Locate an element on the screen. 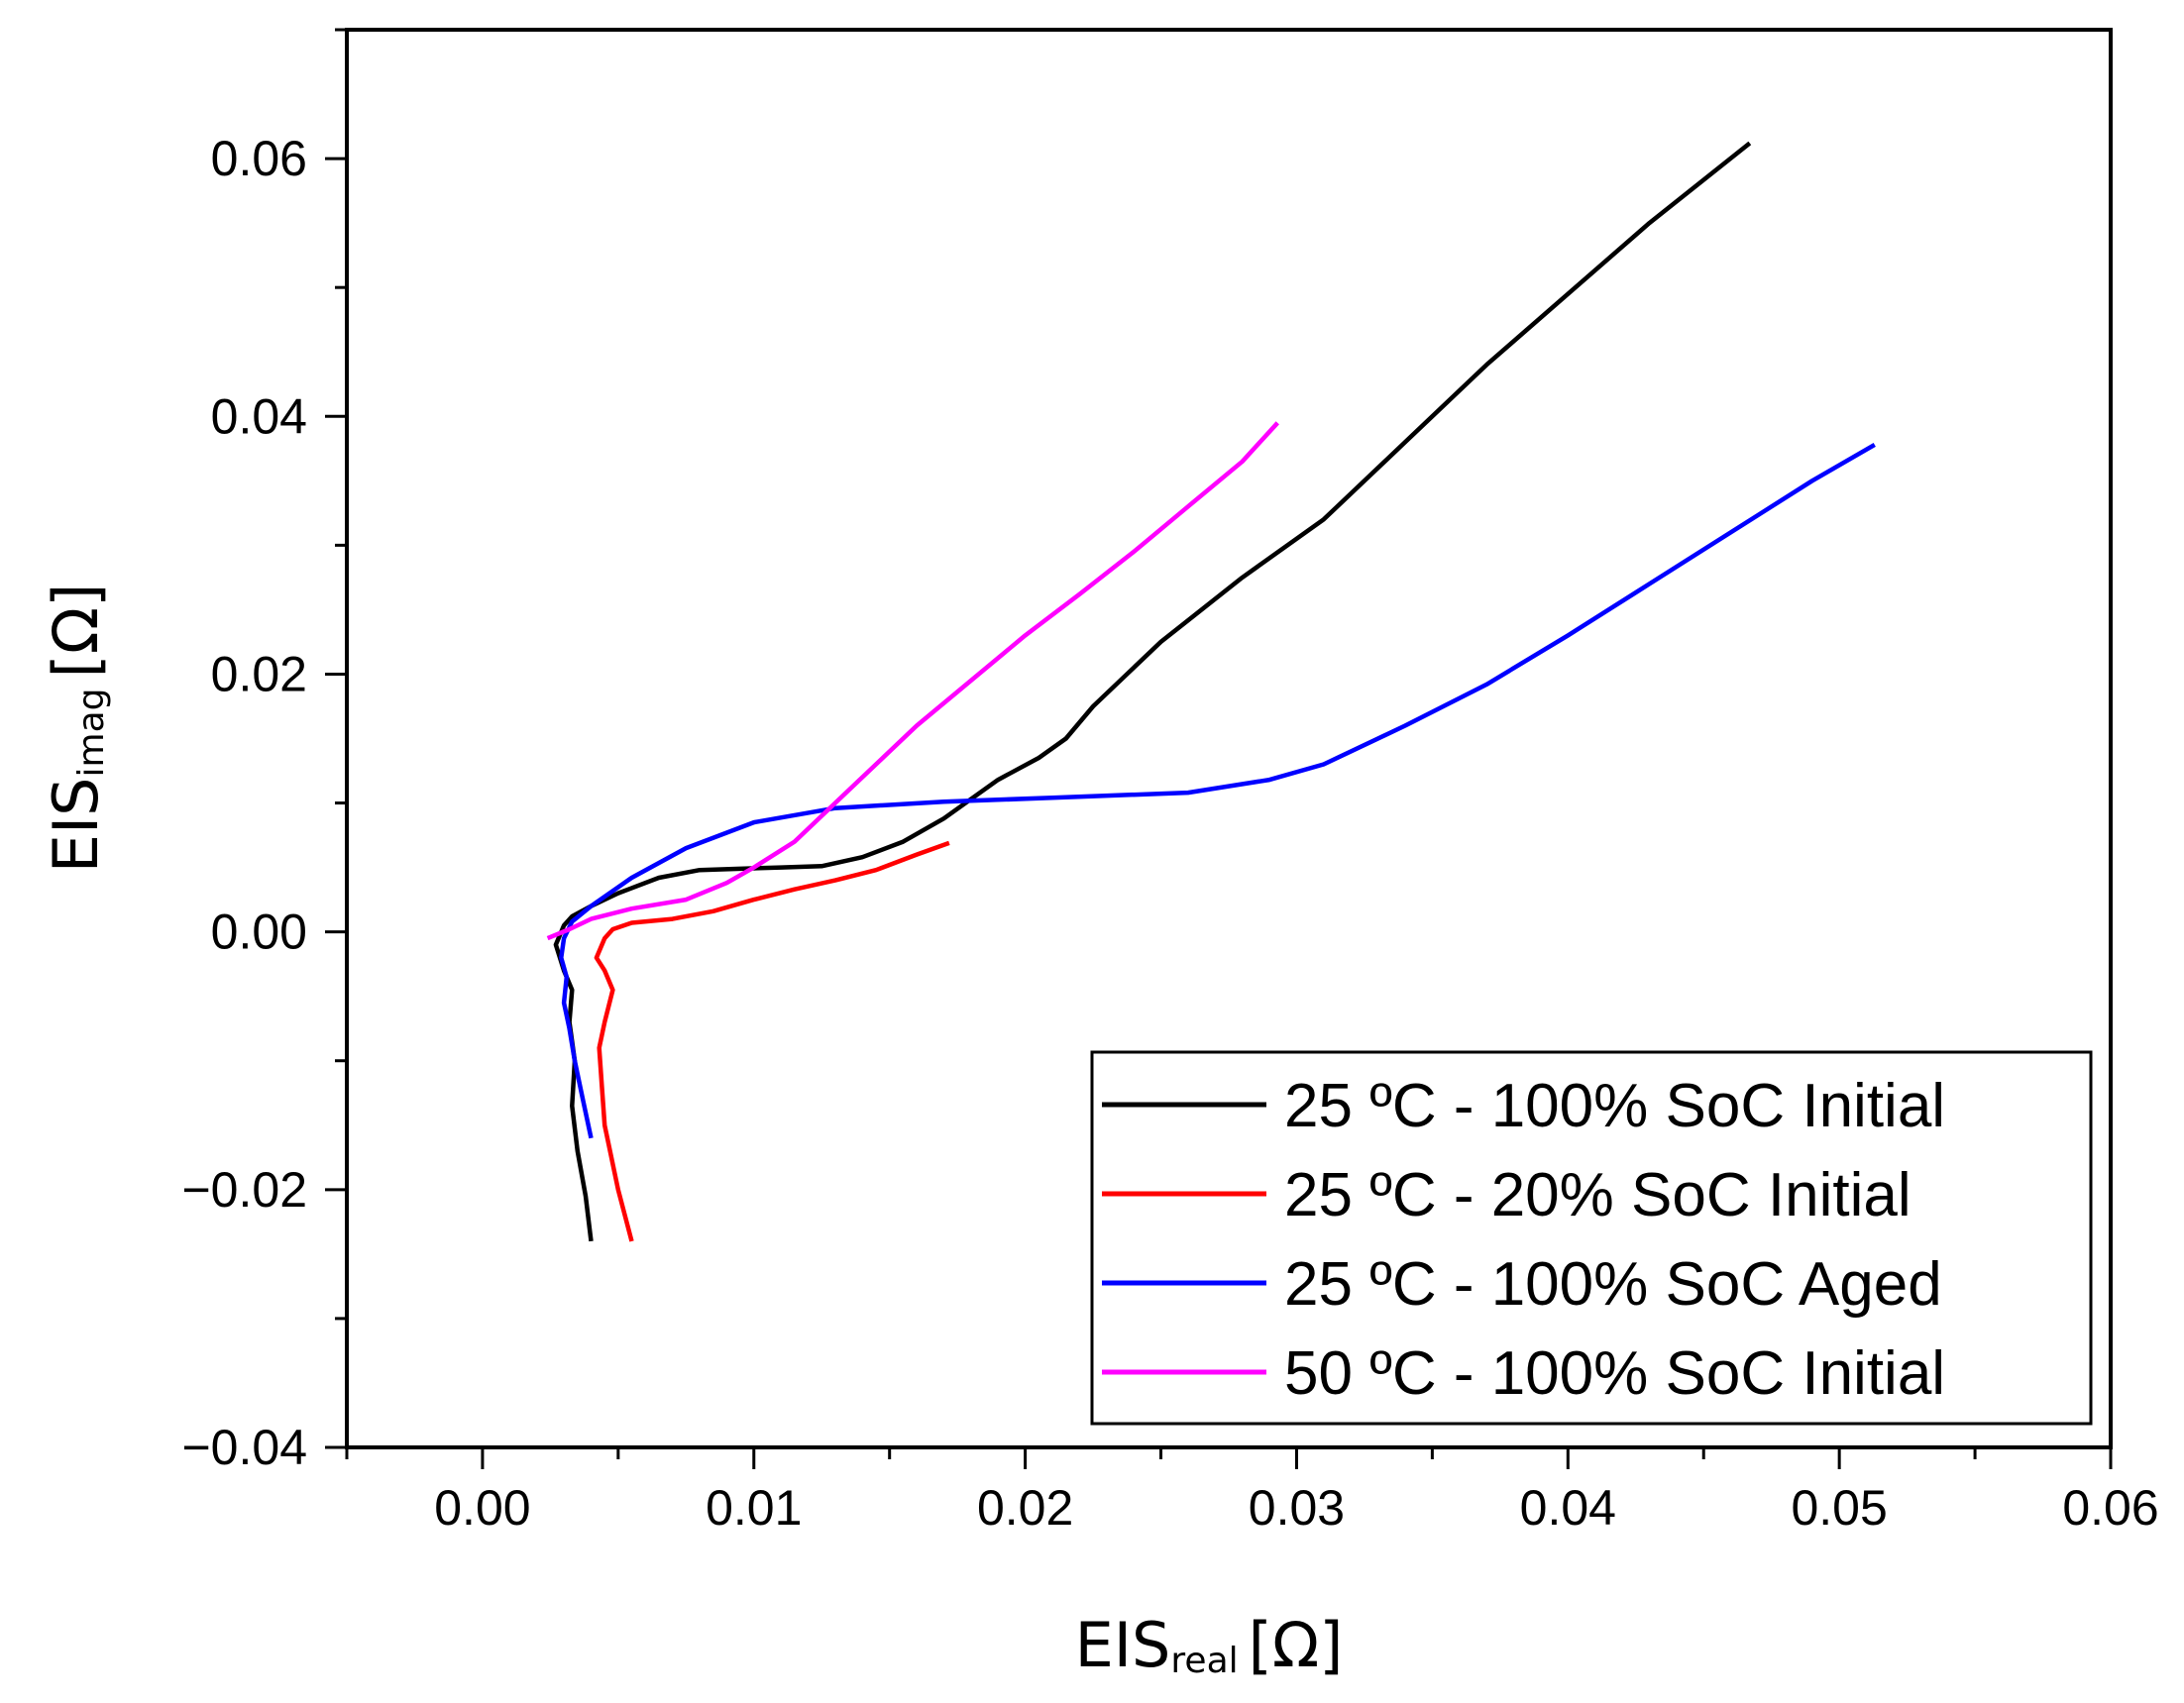 The image size is (2184, 1703). x-tick-label: 0.03 is located at coordinates (1297, 1508).